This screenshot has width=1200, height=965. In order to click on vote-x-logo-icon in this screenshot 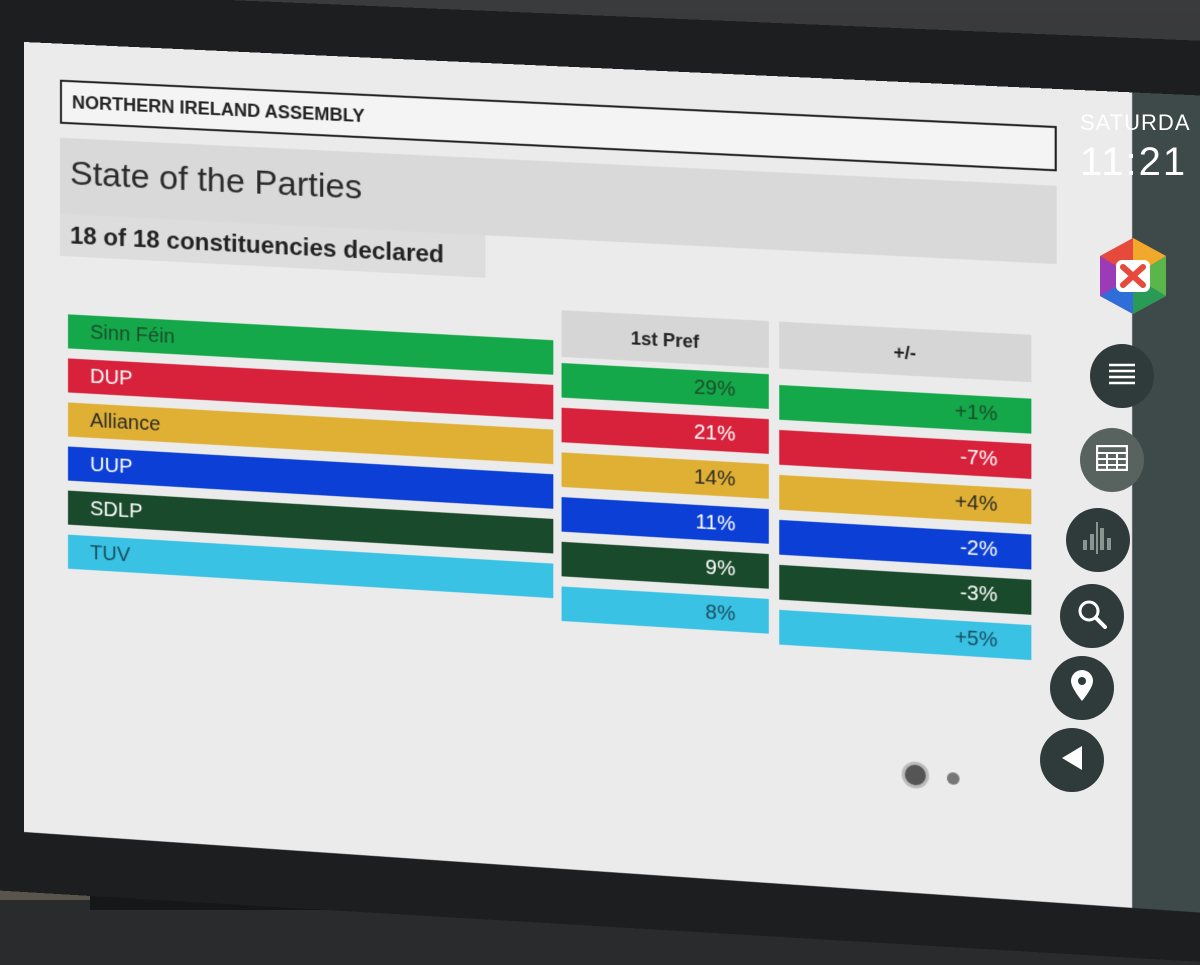, I will do `click(1133, 276)`.